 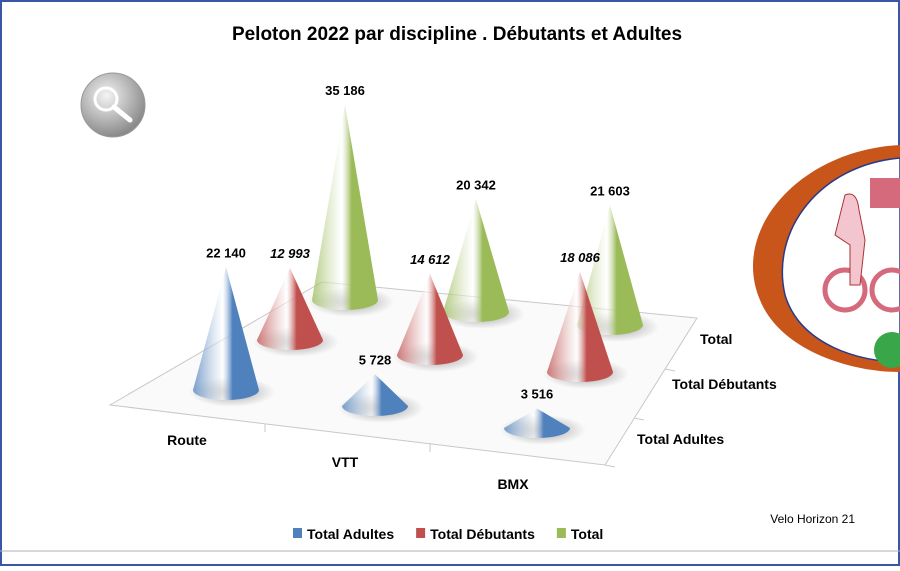 I want to click on logo, so click(x=826, y=258).